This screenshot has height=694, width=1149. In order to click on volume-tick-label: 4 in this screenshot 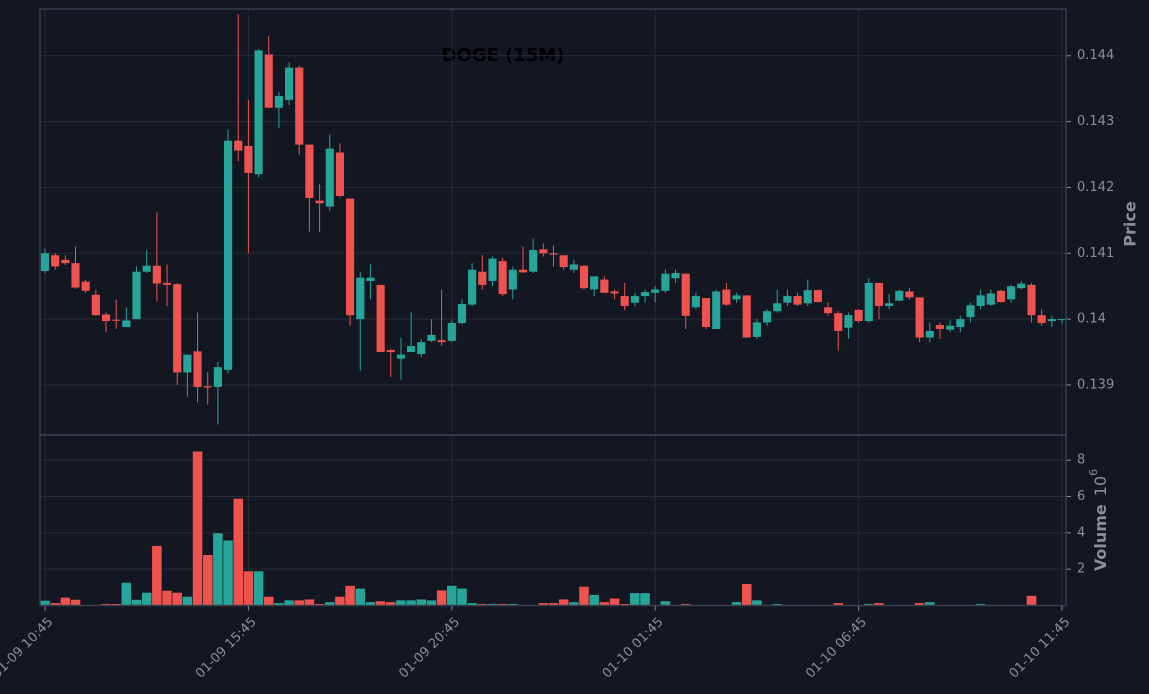, I will do `click(1081, 532)`.